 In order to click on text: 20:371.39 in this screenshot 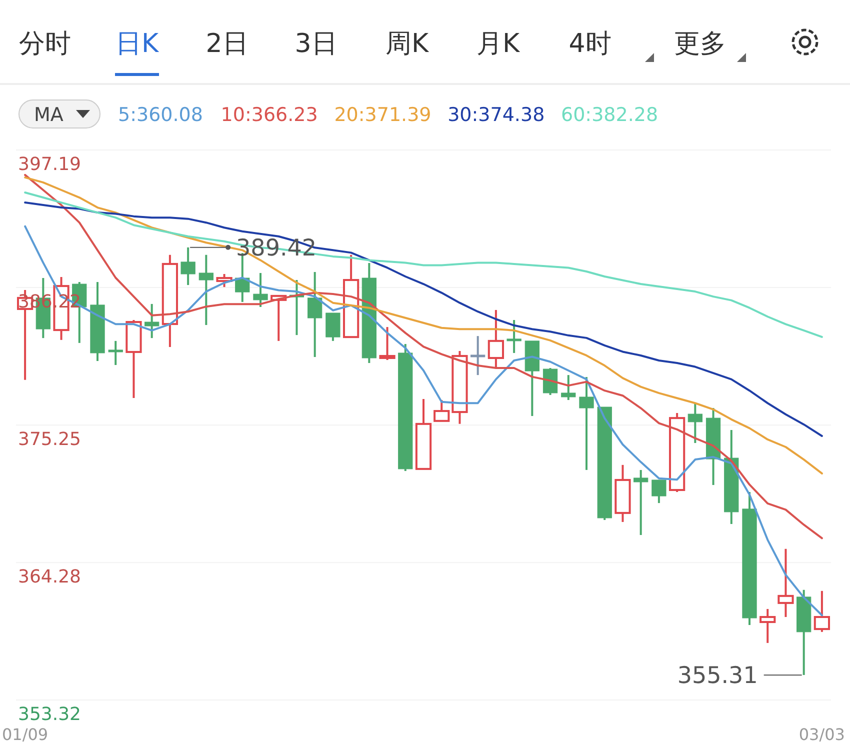, I will do `click(383, 115)`.